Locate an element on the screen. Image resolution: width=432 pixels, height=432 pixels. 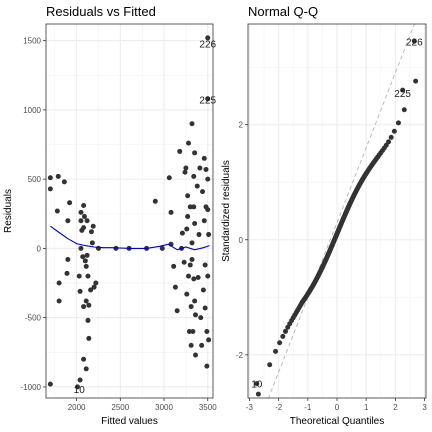
rvf-x-tick-label: 2000 is located at coordinates (77, 407).